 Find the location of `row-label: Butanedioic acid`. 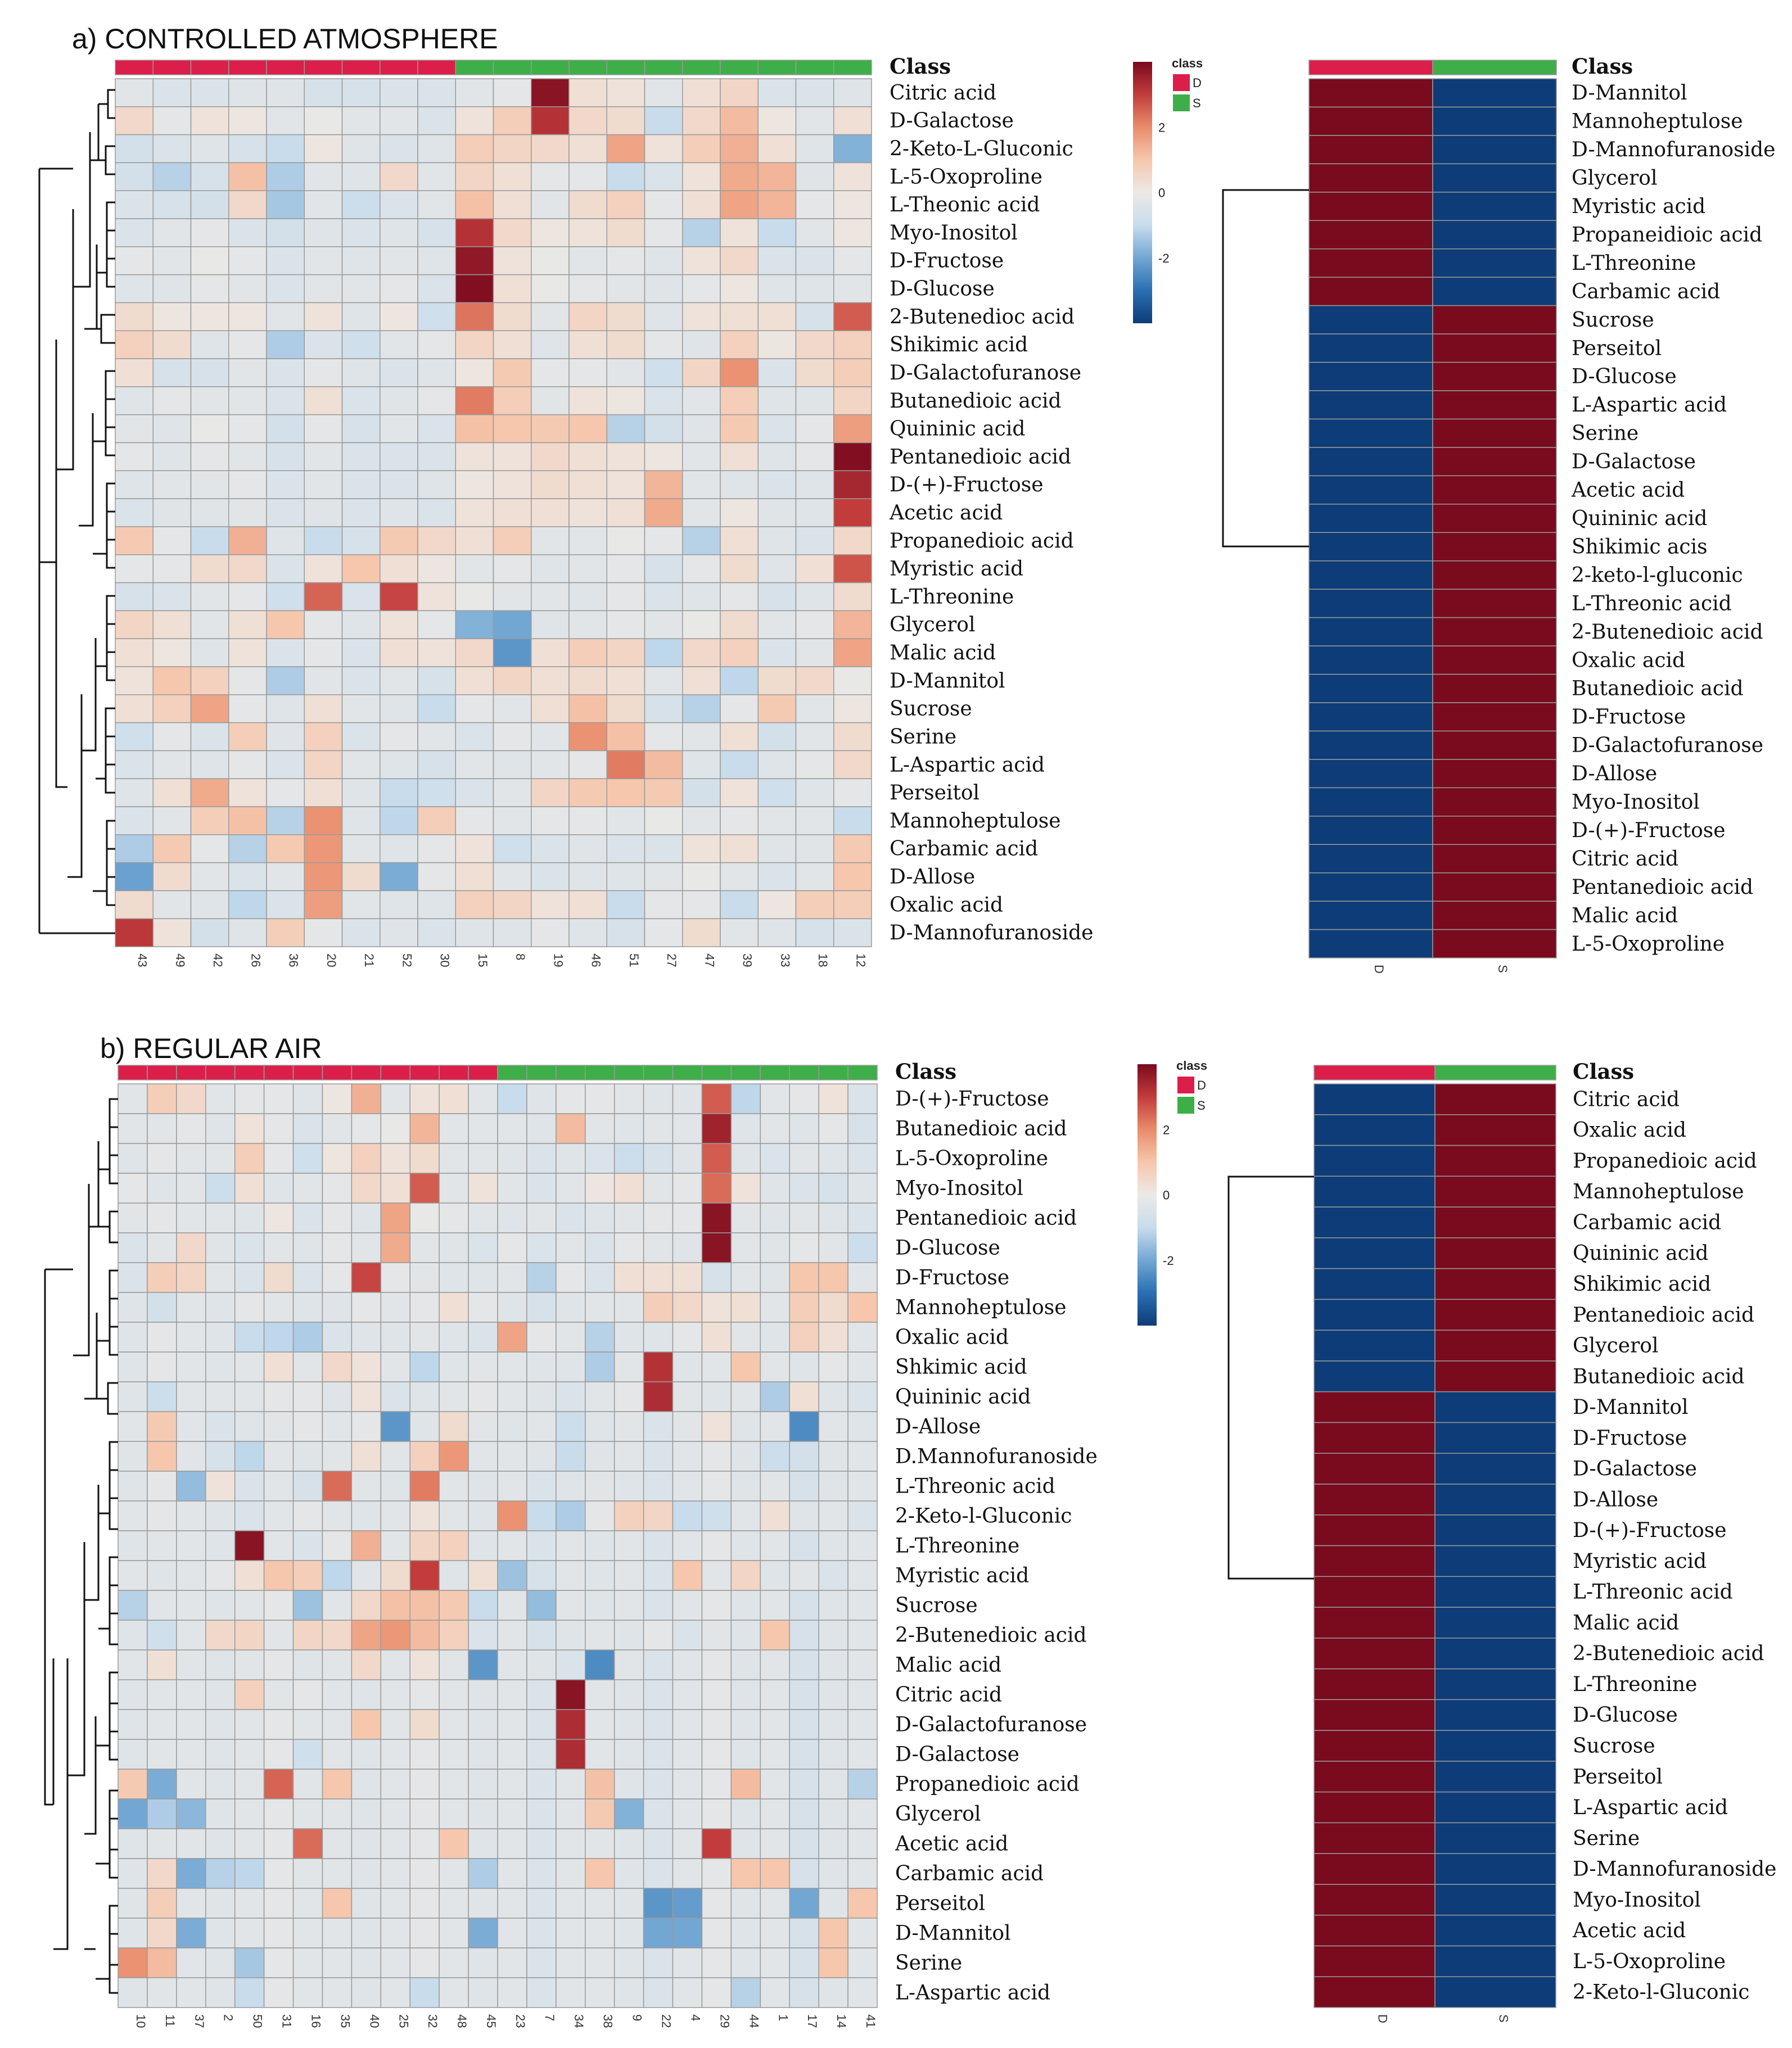

row-label: Butanedioic acid is located at coordinates (1658, 688).